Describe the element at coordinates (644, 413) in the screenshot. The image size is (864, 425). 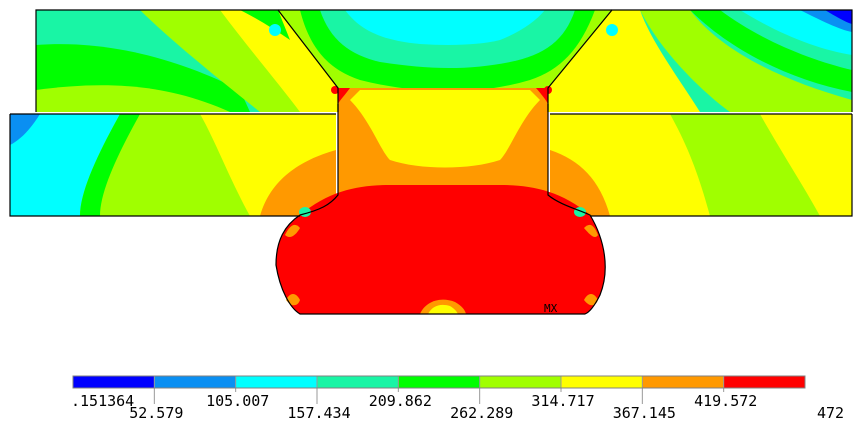
I see `legend-label-7: 367.145` at that location.